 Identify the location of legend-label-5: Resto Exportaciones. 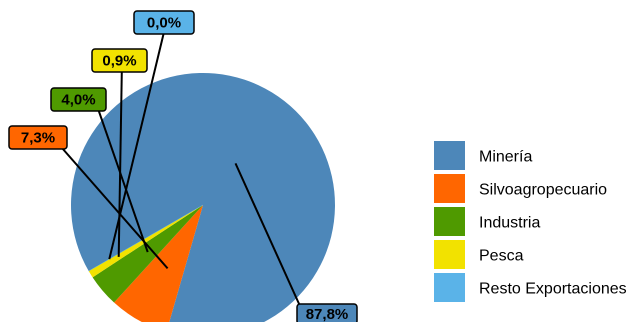
(553, 289).